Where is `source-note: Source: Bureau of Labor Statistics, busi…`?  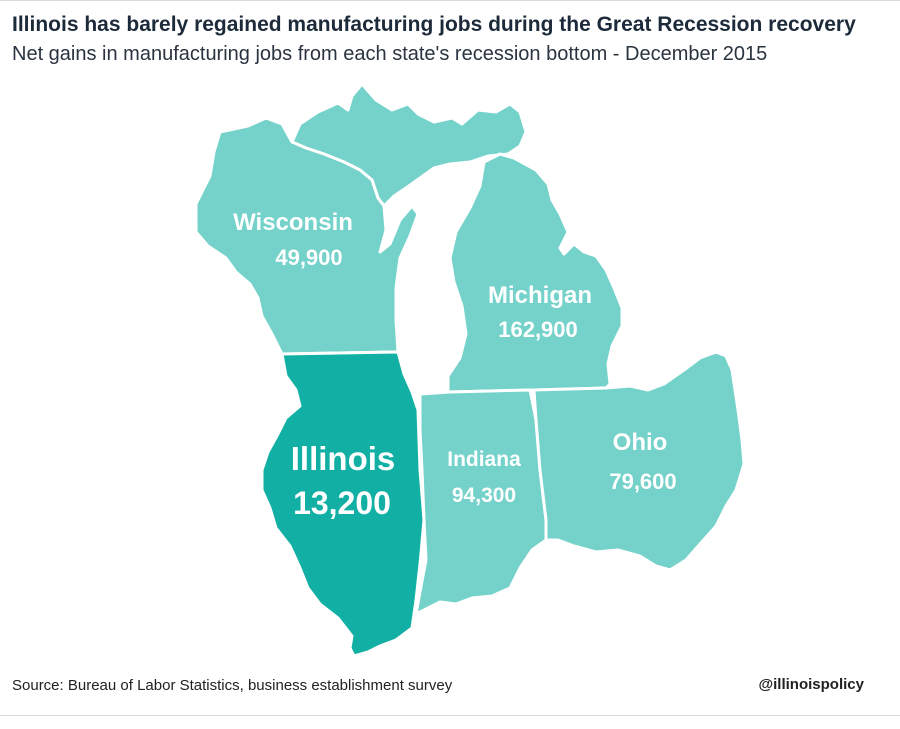
source-note: Source: Bureau of Labor Statistics, busi… is located at coordinates (232, 685).